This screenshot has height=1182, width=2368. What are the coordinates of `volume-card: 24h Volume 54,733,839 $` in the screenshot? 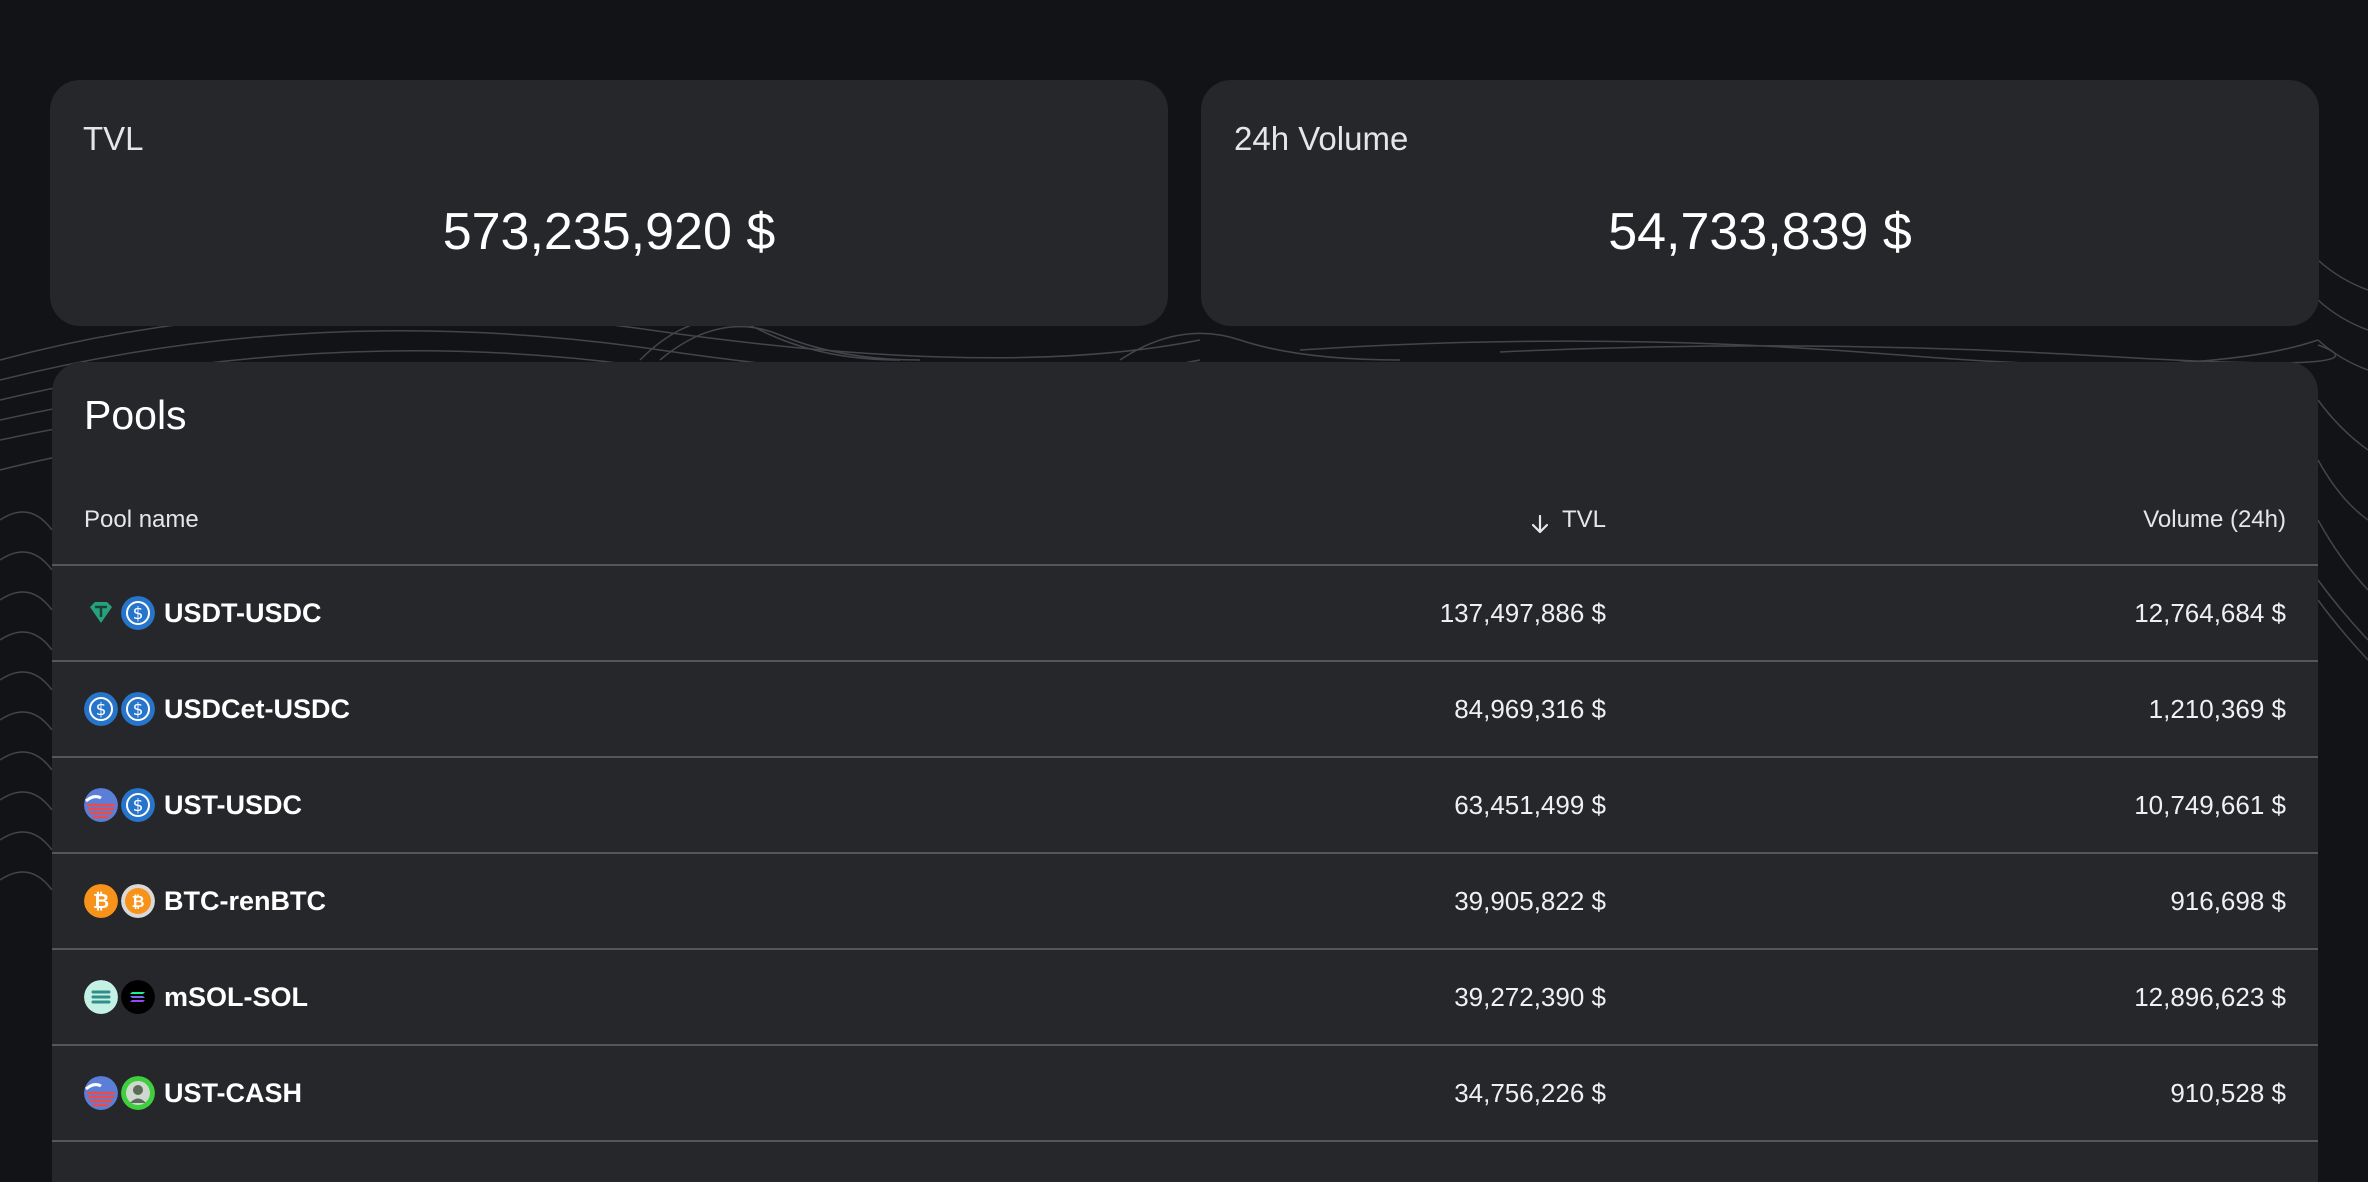 It's located at (1760, 203).